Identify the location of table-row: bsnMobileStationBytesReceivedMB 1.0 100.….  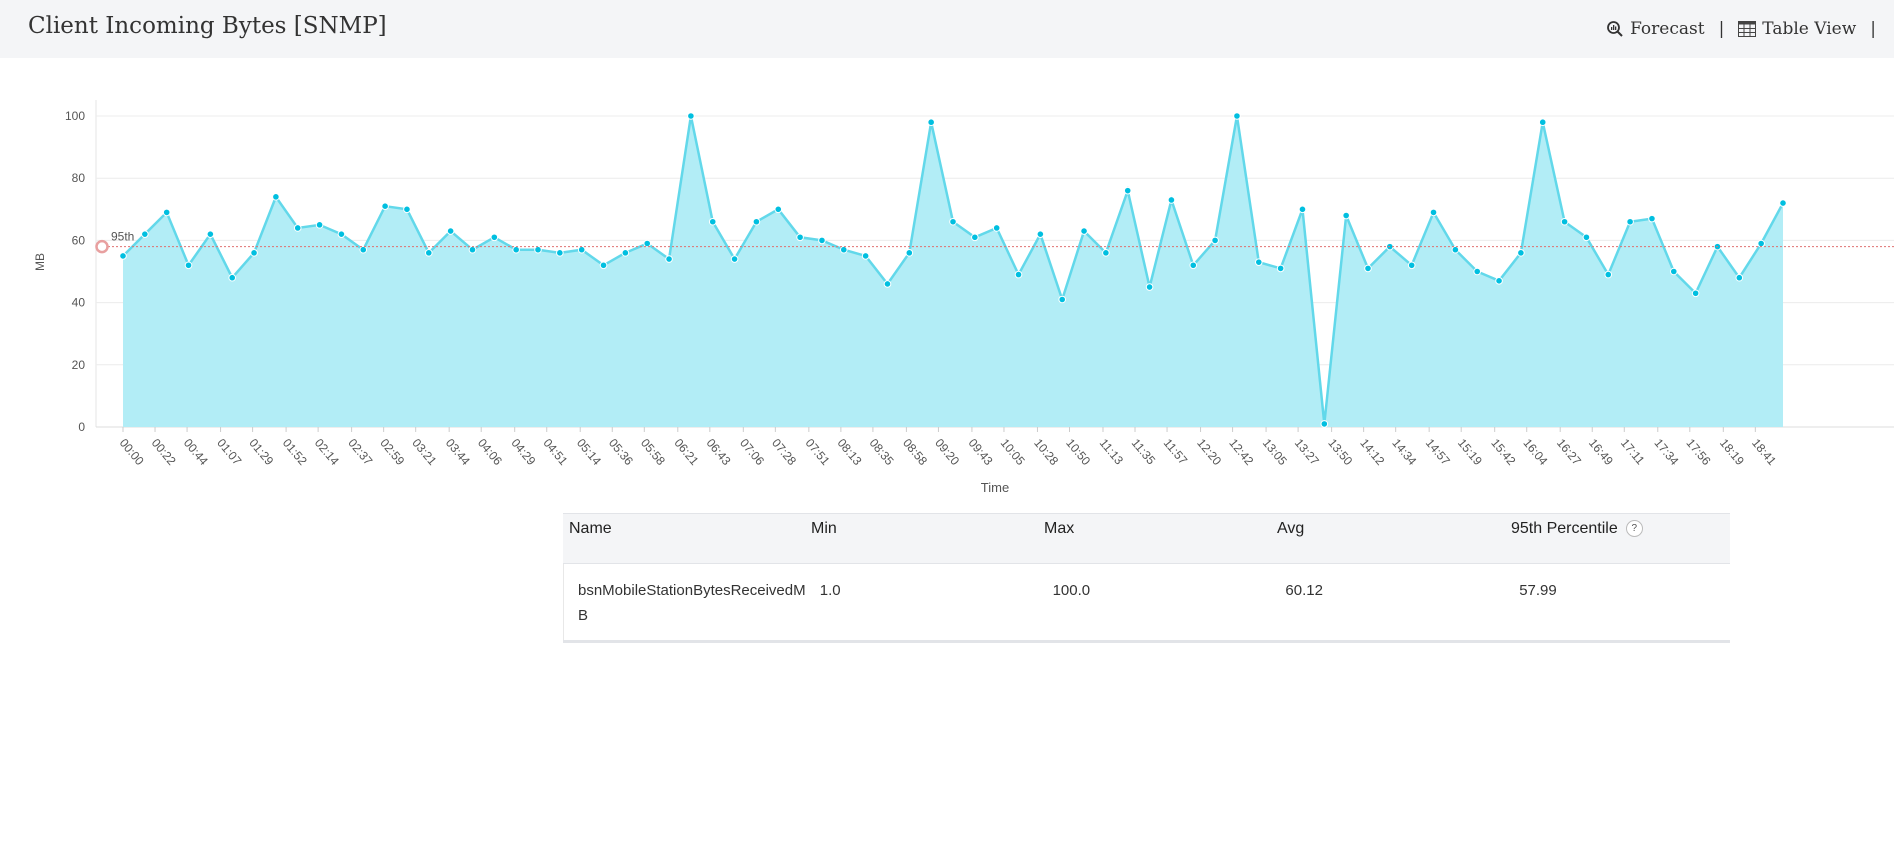
(1146, 602).